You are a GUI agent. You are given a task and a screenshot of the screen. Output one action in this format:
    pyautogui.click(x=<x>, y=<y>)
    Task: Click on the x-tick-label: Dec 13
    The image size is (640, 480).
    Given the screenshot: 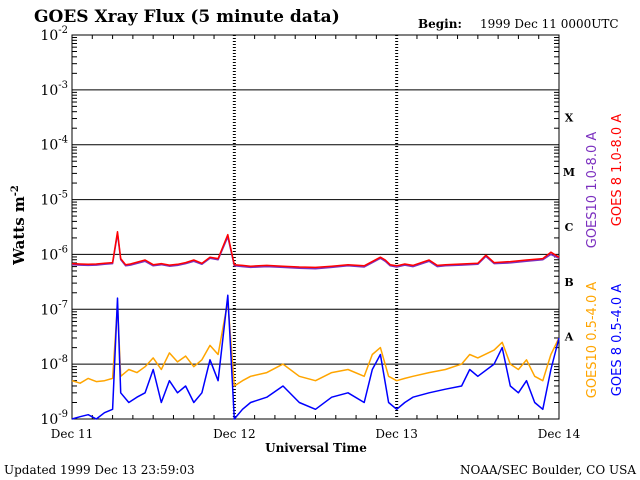 What is the action you would take?
    pyautogui.click(x=396, y=434)
    